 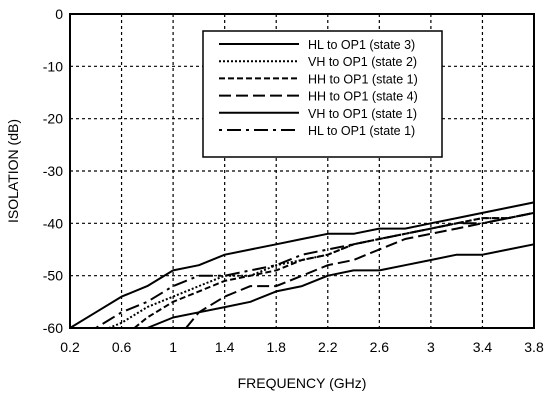 What do you see at coordinates (173, 347) in the screenshot?
I see `x-tick-label: 1` at bounding box center [173, 347].